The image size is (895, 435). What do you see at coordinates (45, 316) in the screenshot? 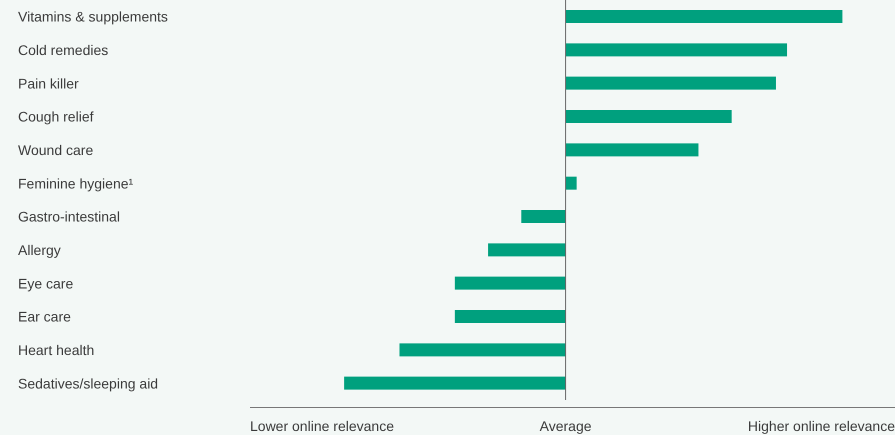
I see `y-tick-label: Ear care` at bounding box center [45, 316].